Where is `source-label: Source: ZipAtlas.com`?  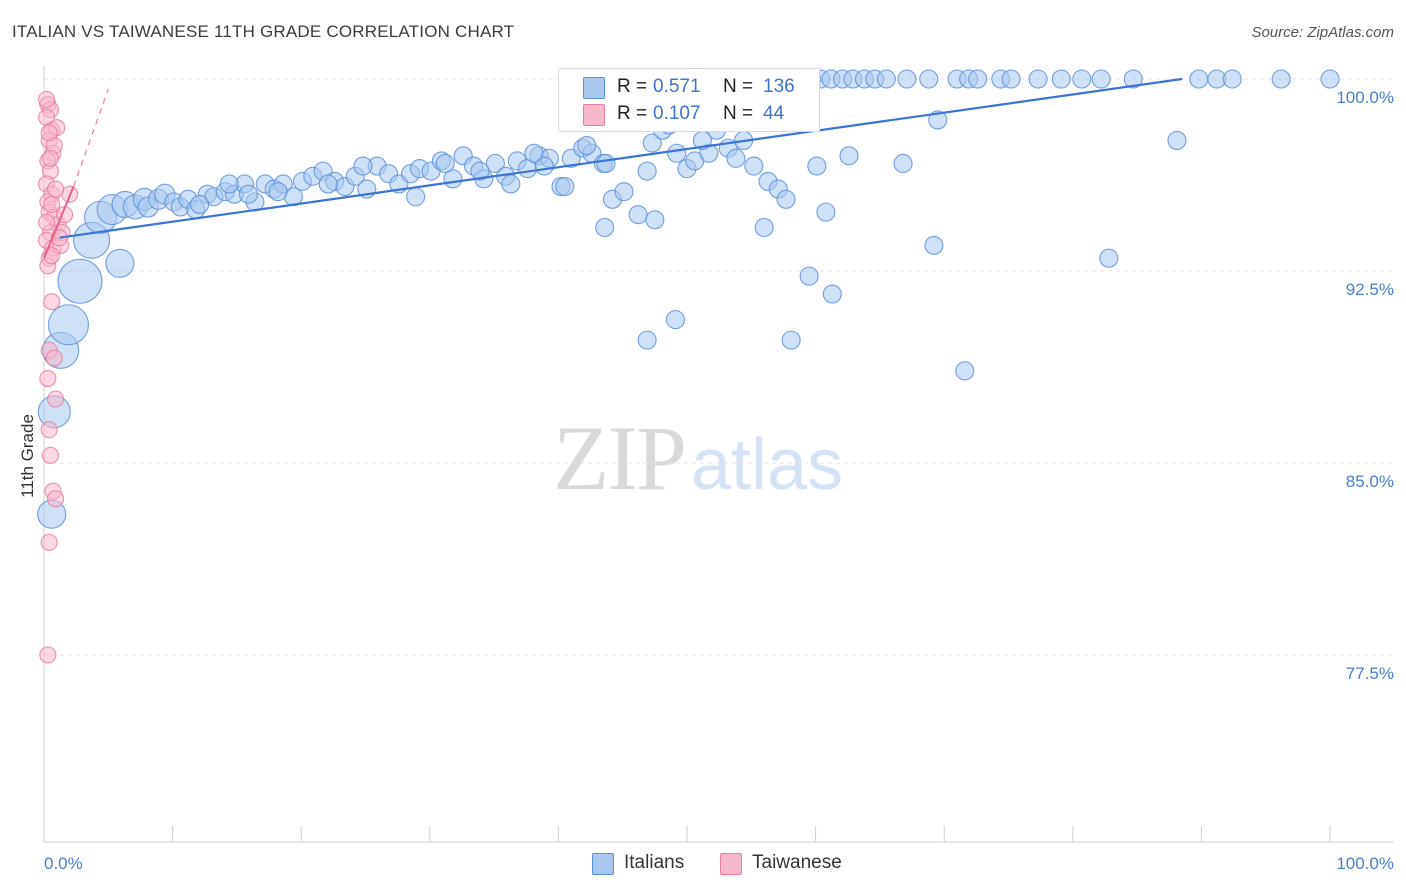
source-label: Source: ZipAtlas.com is located at coordinates (1322, 32).